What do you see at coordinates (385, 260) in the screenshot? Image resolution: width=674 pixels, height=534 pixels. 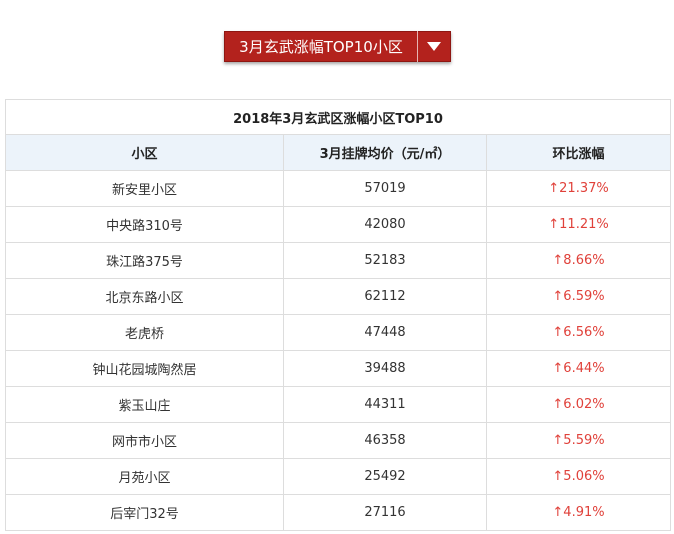 I see `cell-price: 52183` at bounding box center [385, 260].